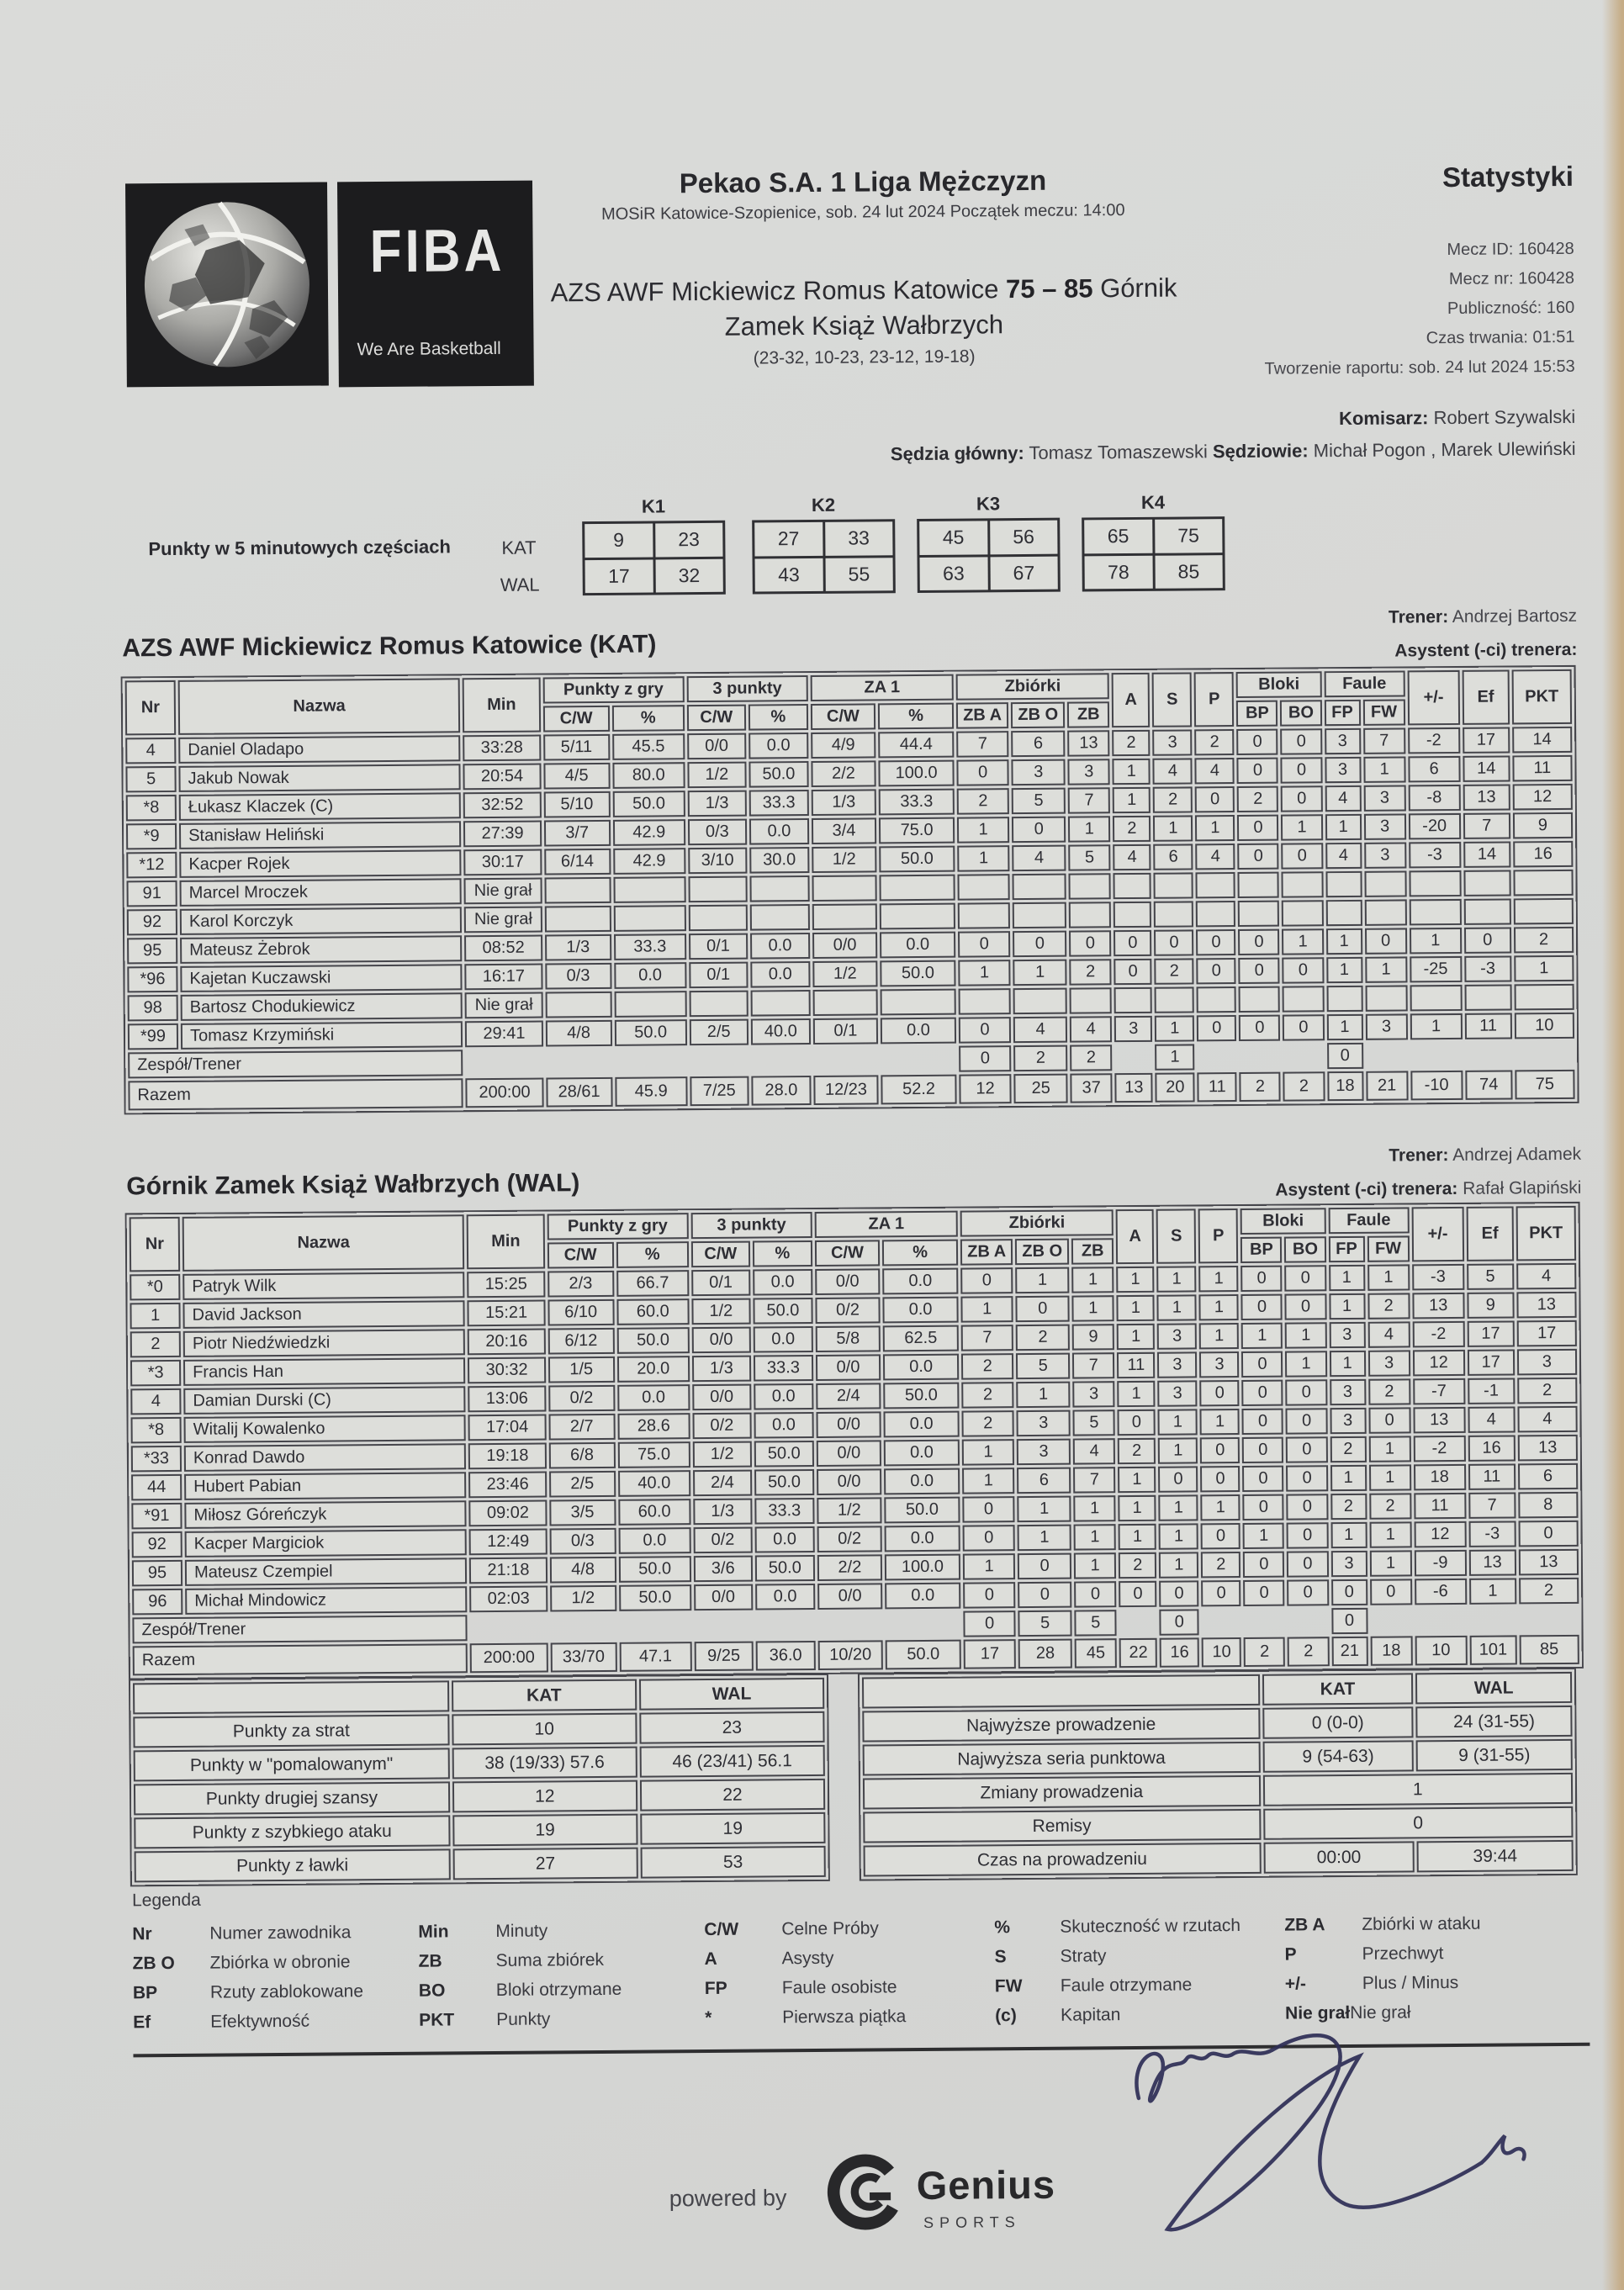 This screenshot has width=1624, height=2290. I want to click on legend-desc: Bloki otrzymane, so click(558, 1989).